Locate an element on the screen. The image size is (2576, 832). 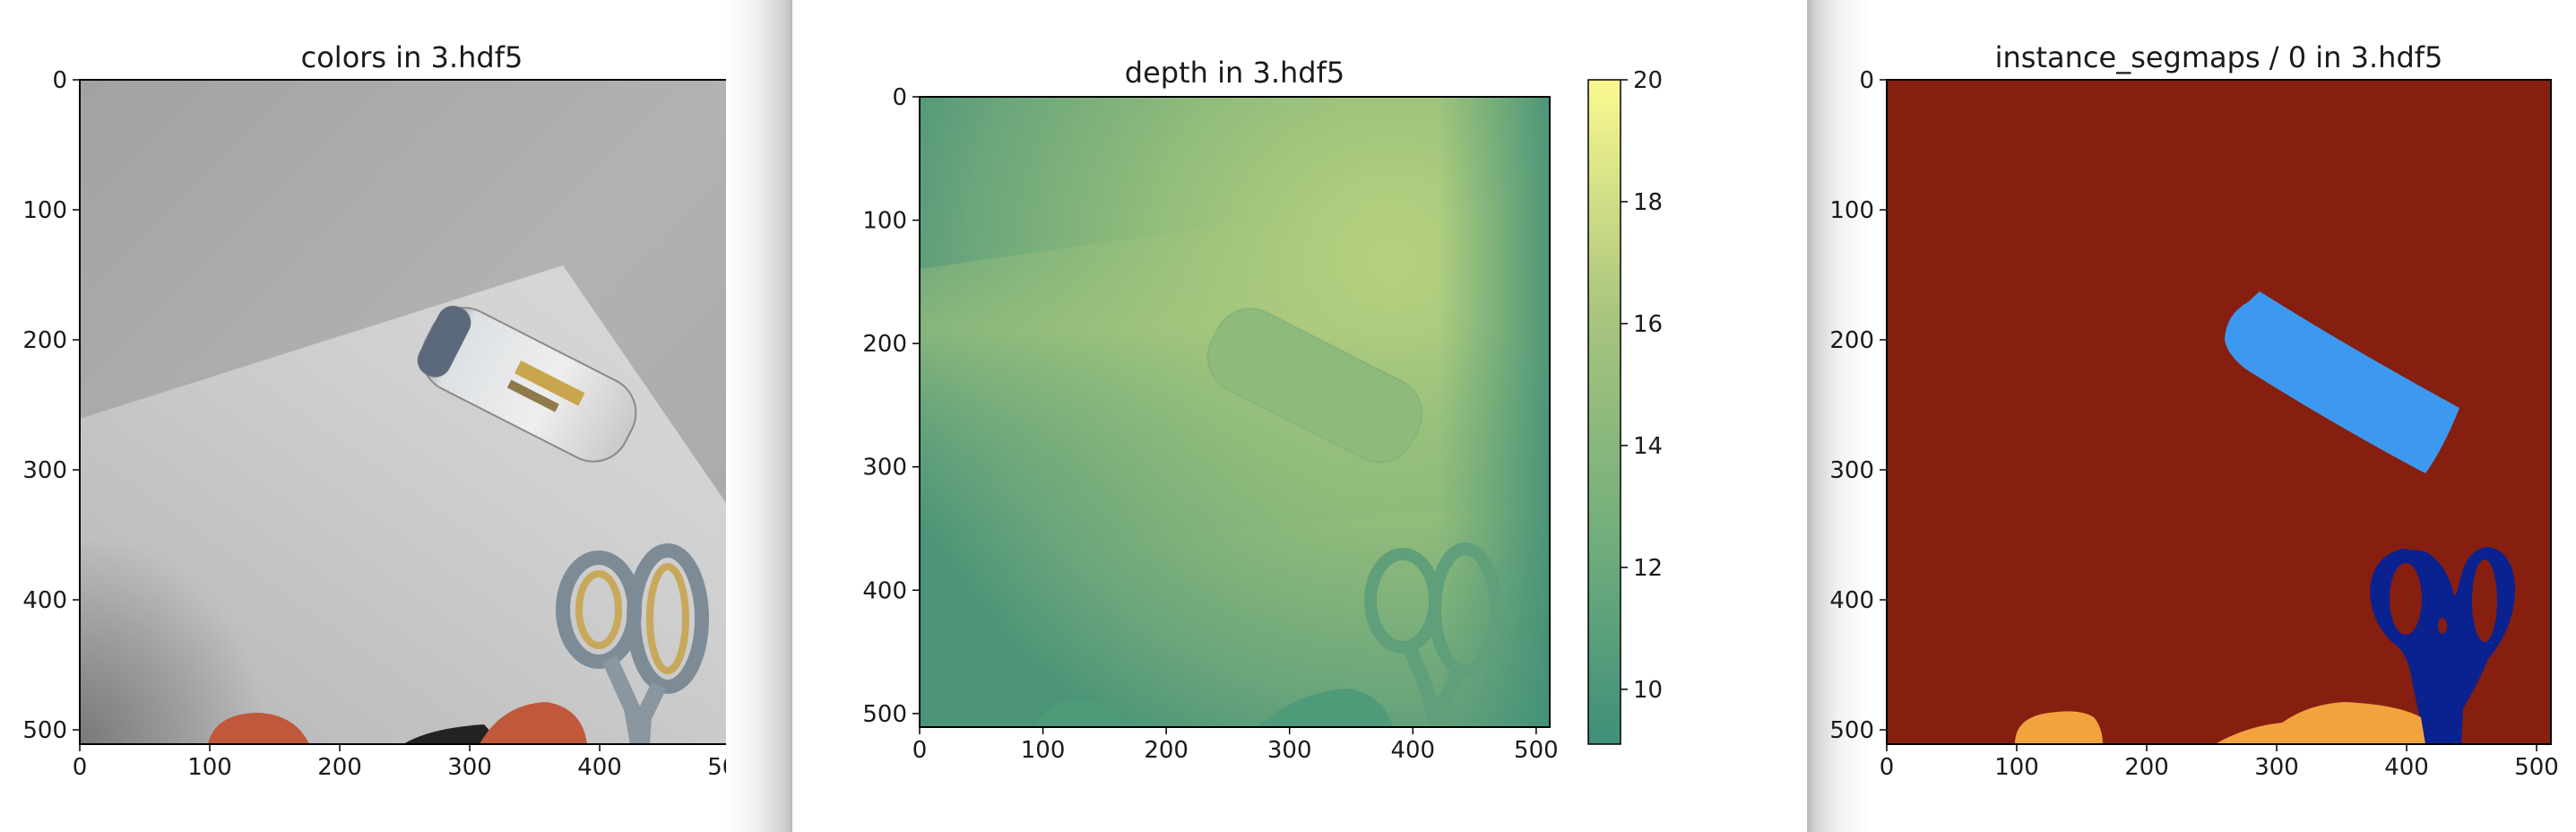
depth-bottle is located at coordinates (1314, 386).